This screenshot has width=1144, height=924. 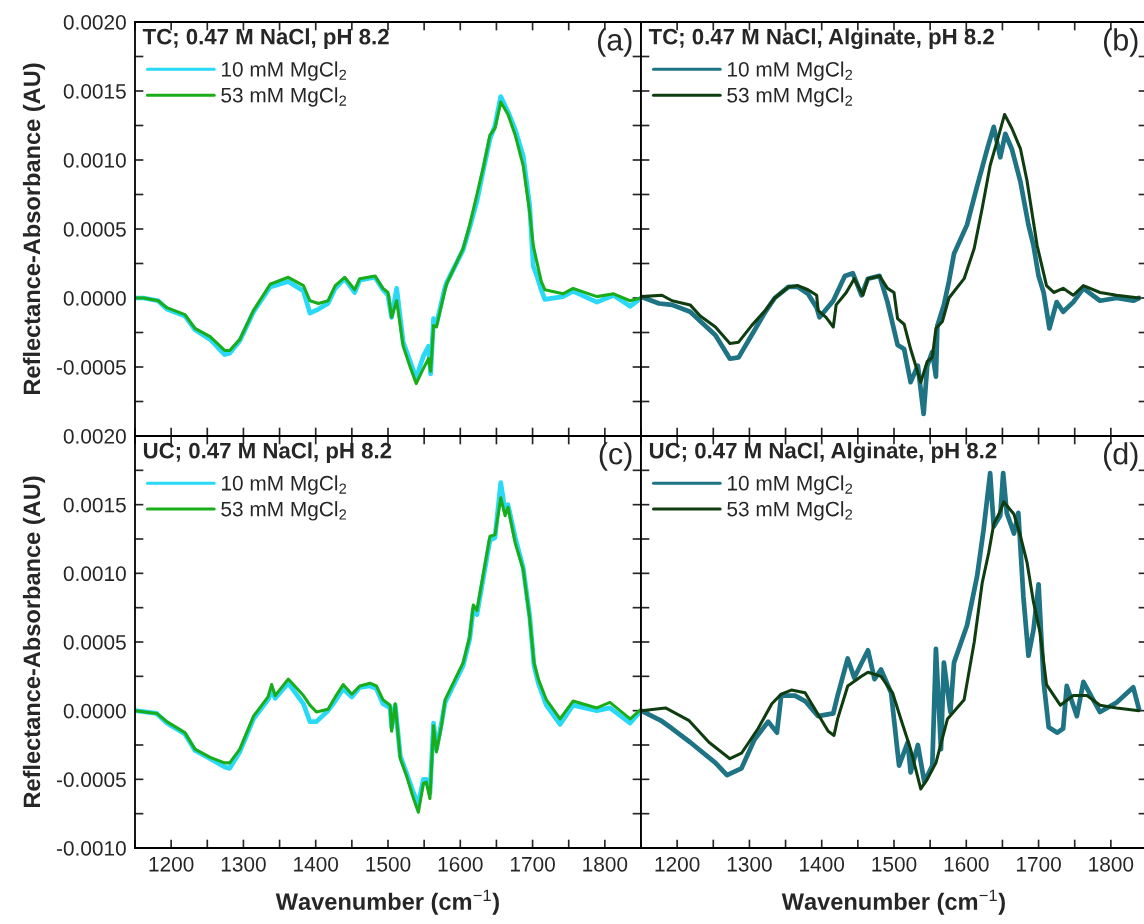 What do you see at coordinates (614, 42) in the screenshot?
I see `annotation: (a)` at bounding box center [614, 42].